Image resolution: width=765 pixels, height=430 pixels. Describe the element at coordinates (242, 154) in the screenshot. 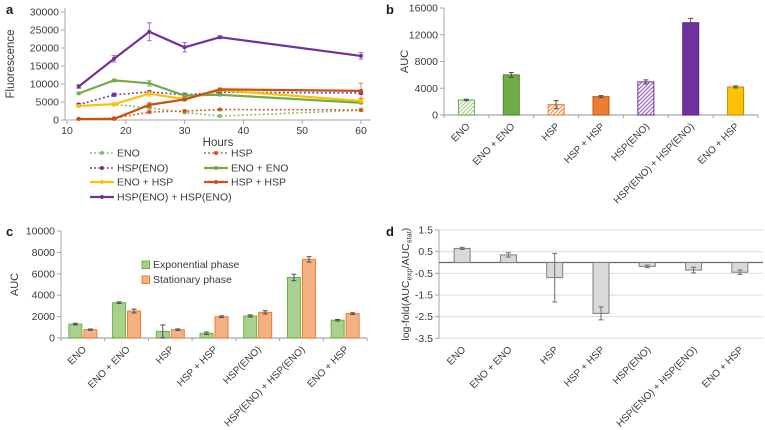

I see `legend-label: HSP` at that location.